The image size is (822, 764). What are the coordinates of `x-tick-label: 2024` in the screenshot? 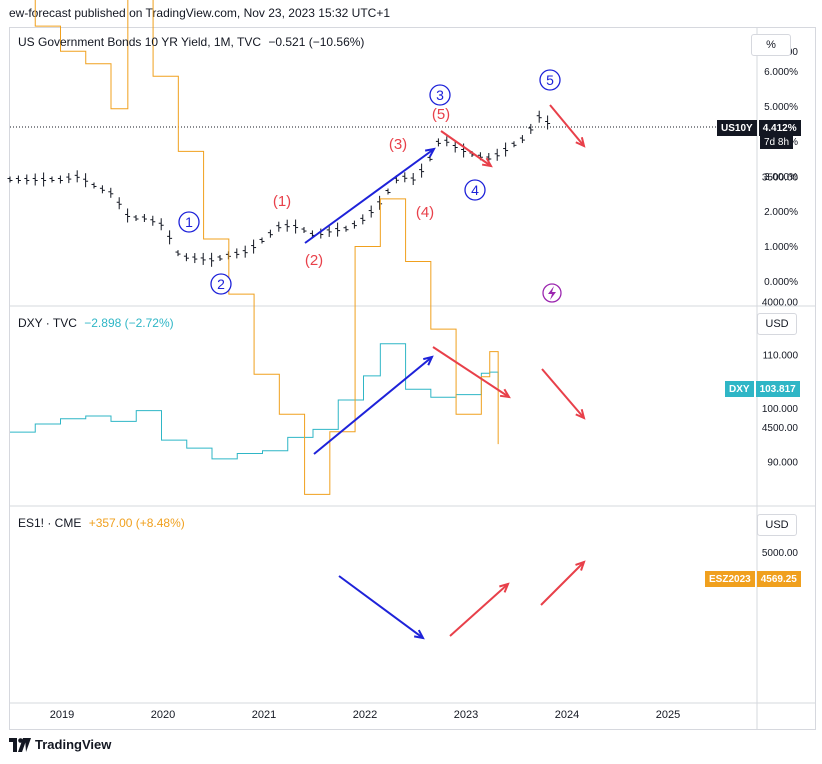 It's located at (567, 715).